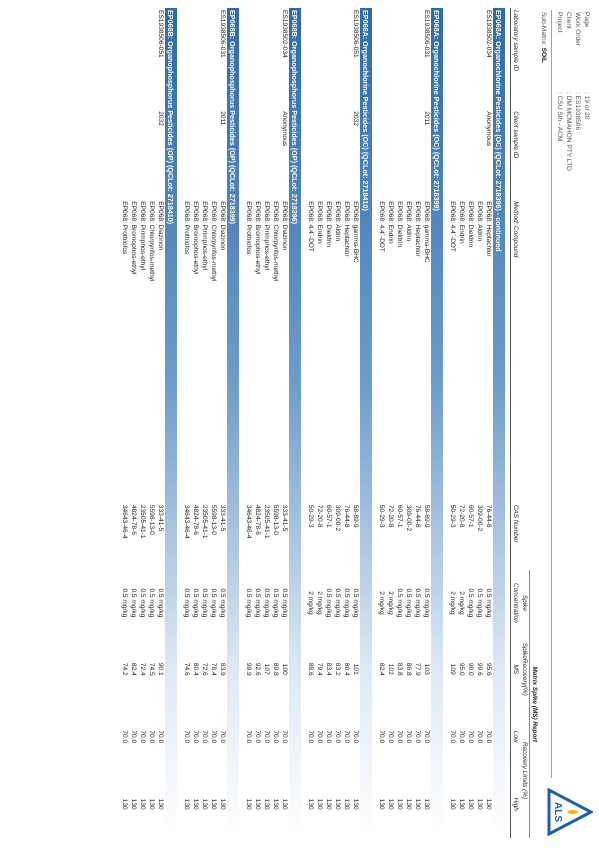 The width and height of the screenshot is (599, 848). I want to click on cell: 79.4, so click(319, 669).